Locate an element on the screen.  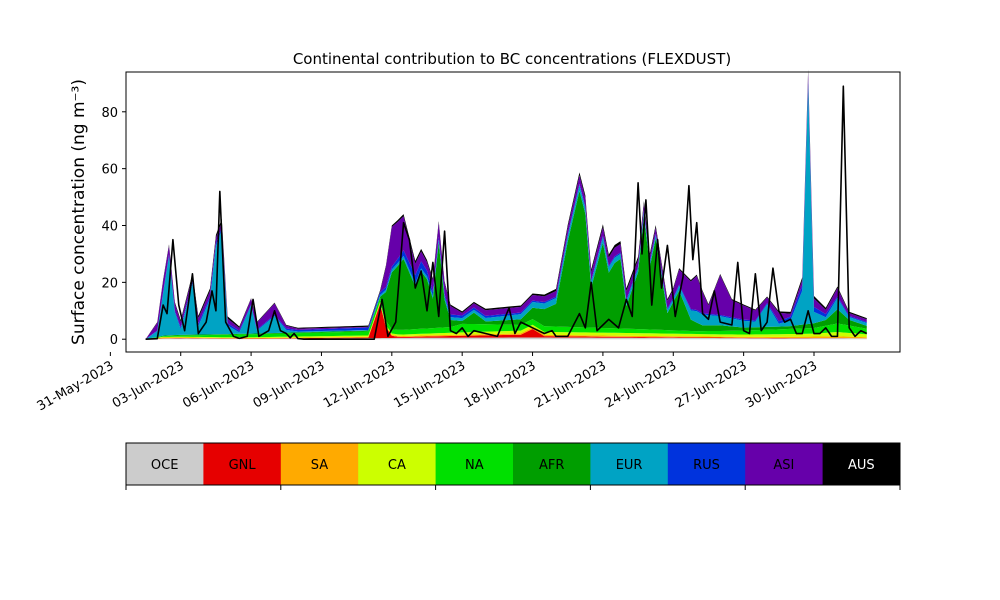
legend-label-eur: EUR is located at coordinates (629, 465).